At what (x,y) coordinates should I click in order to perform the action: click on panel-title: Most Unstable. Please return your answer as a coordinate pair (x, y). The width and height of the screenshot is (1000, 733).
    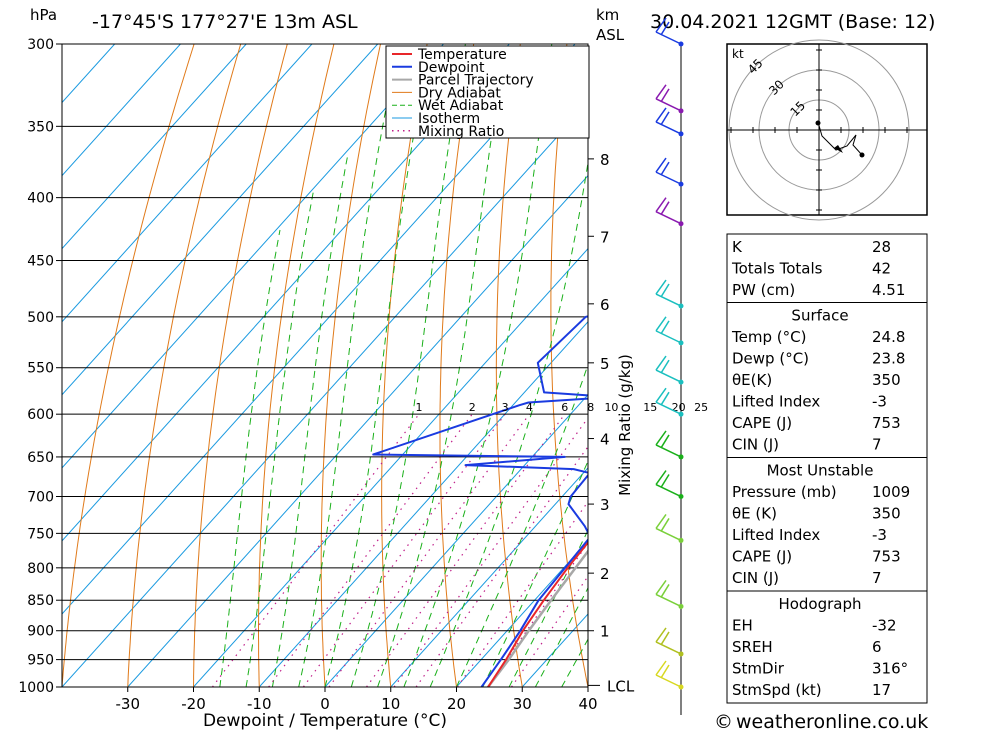
    Looking at the image, I should click on (820, 471).